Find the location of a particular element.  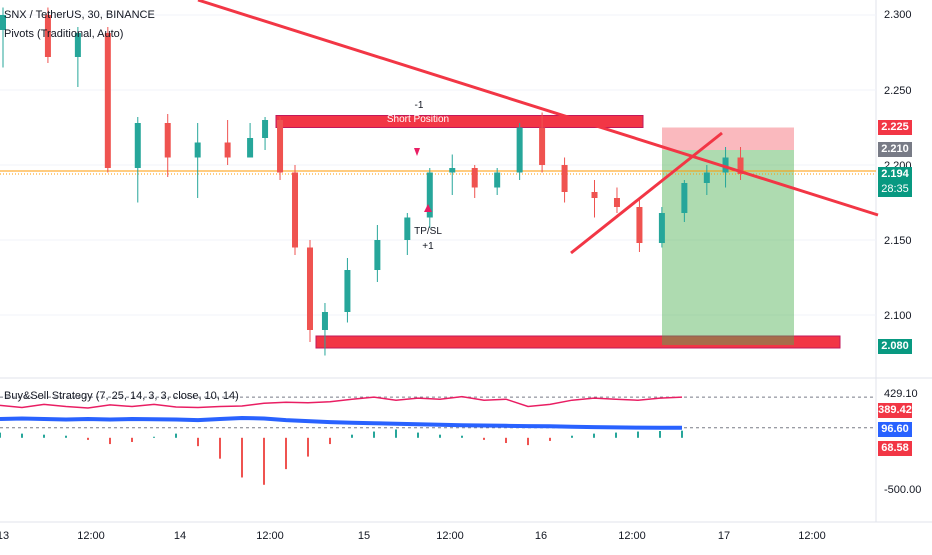

time-tick: 13 is located at coordinates (5, 536).